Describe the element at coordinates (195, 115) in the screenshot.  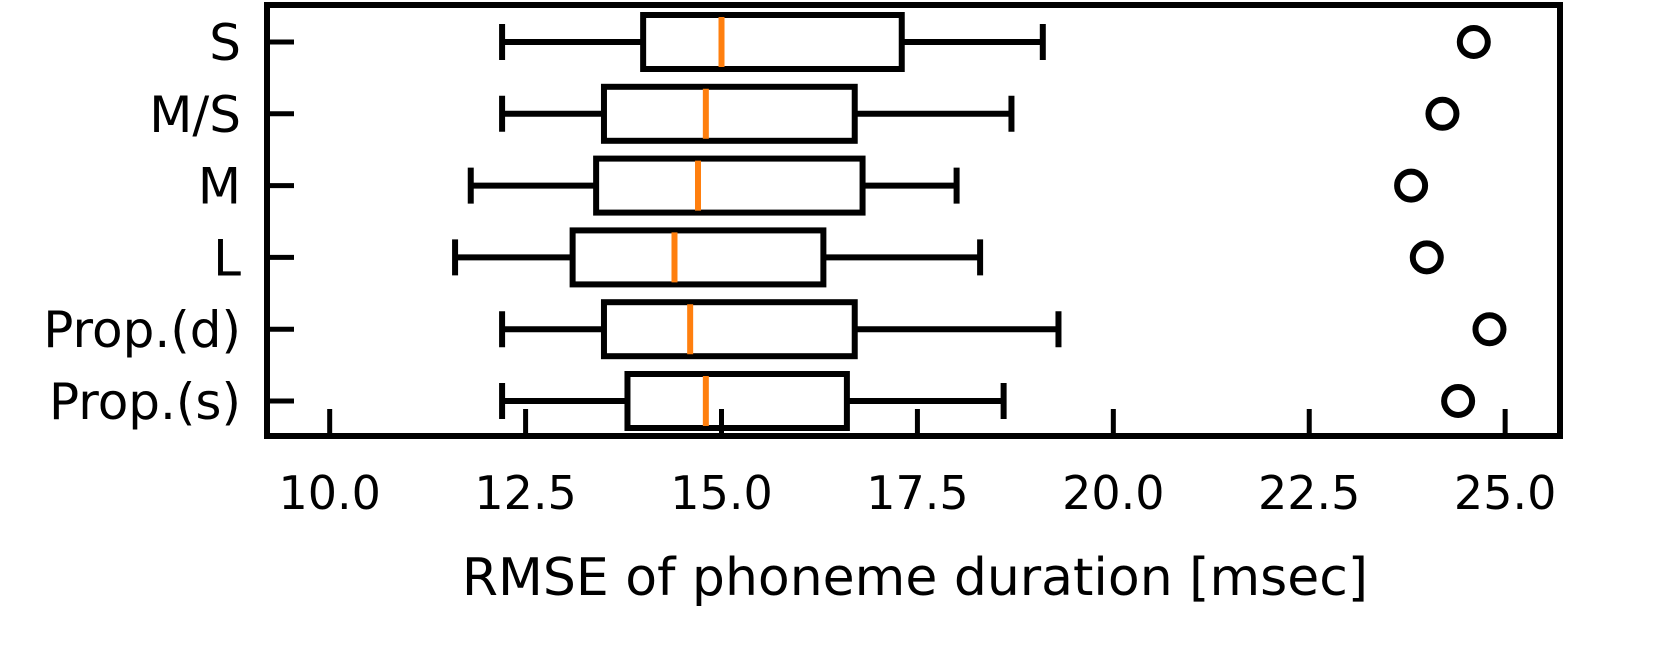
I see `y-tick-label: M/S` at that location.